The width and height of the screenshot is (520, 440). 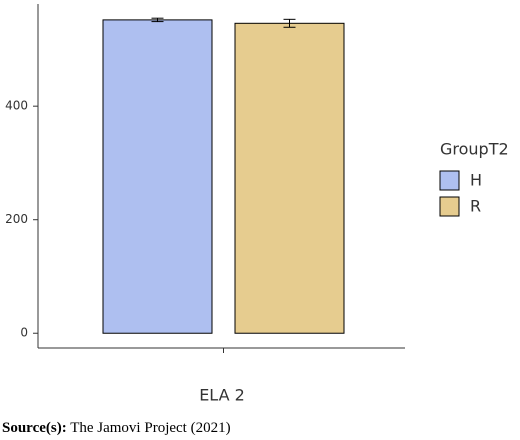 What do you see at coordinates (475, 206) in the screenshot?
I see `legend-label: R` at bounding box center [475, 206].